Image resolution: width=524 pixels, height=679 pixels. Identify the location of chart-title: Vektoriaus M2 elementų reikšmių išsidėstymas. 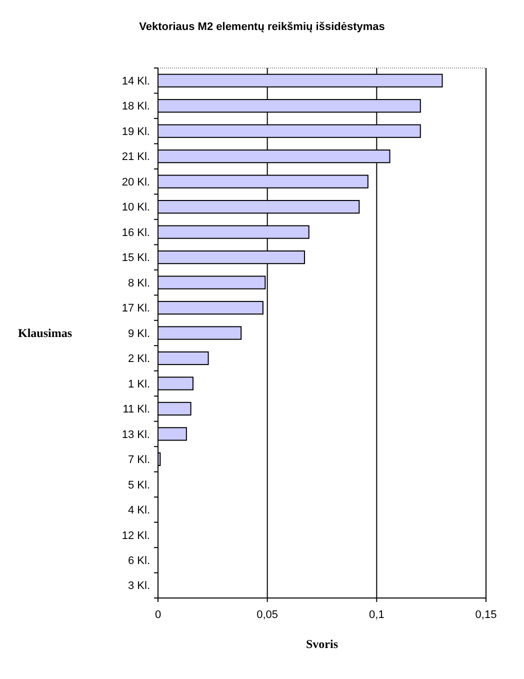
(262, 27).